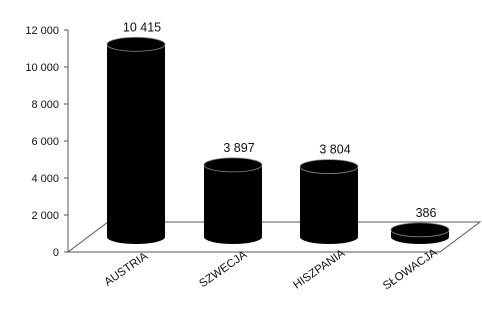 The image size is (482, 333). I want to click on category-labels: AUSTRIA SZWECJA HISZPANIA SŁOWACJA, so click(270, 269).